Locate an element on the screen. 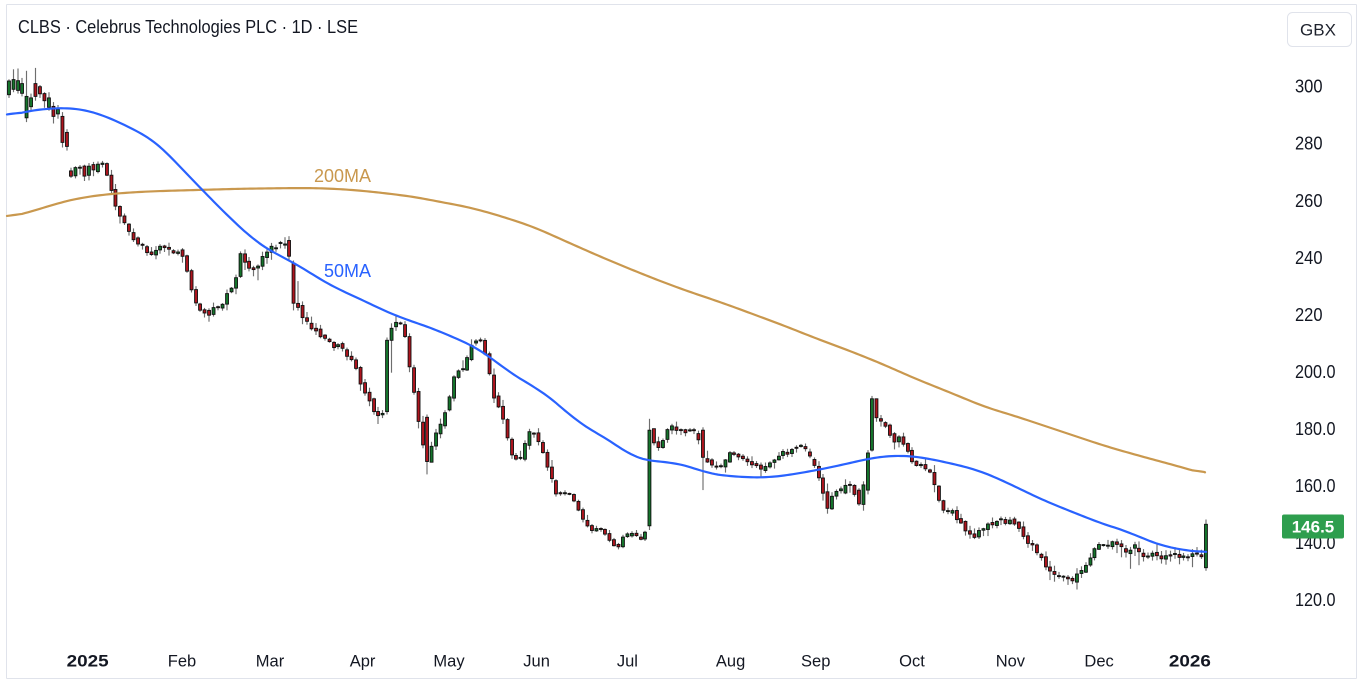  svg-text: 2025 is located at coordinates (88, 662).